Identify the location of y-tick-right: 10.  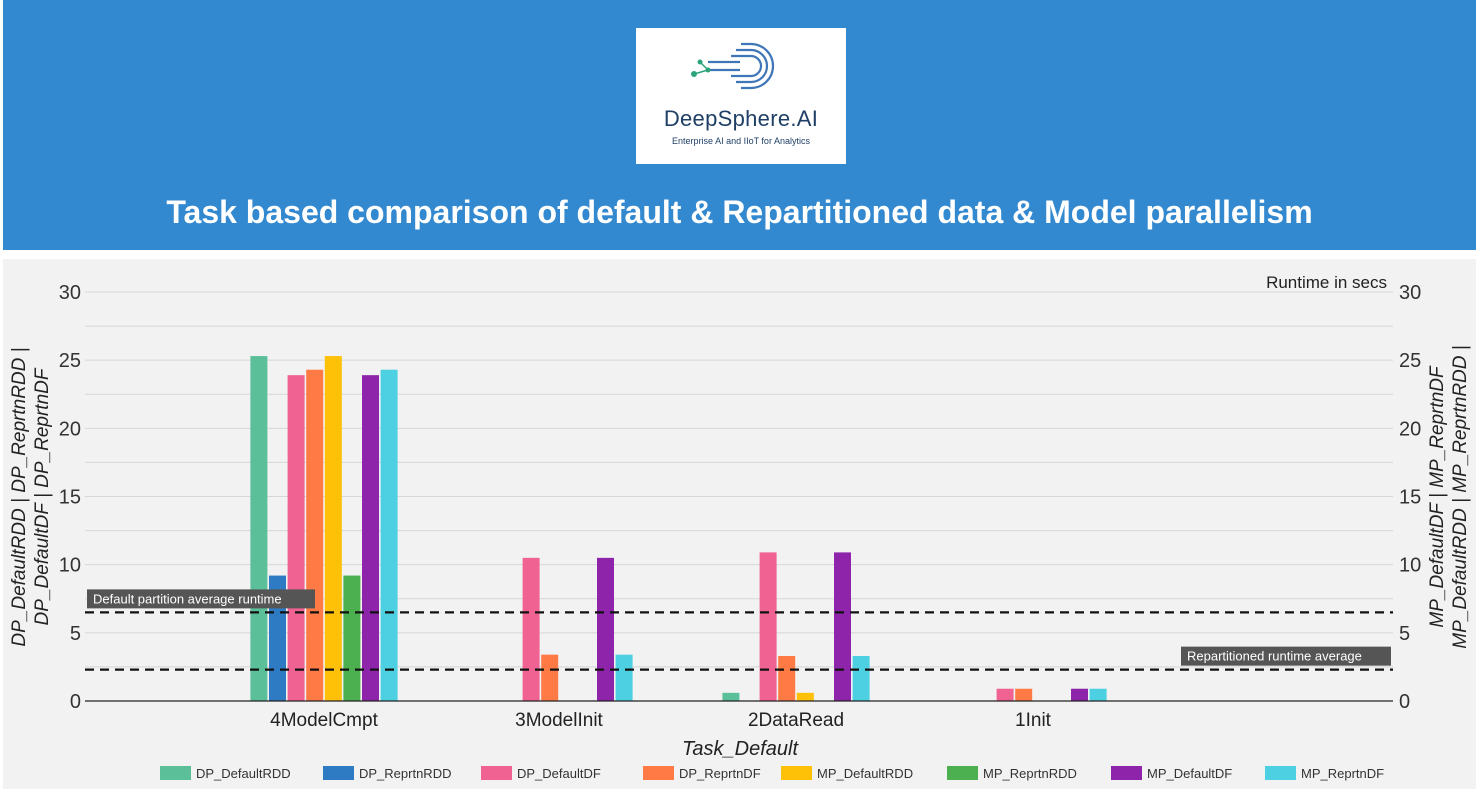
(1410, 566).